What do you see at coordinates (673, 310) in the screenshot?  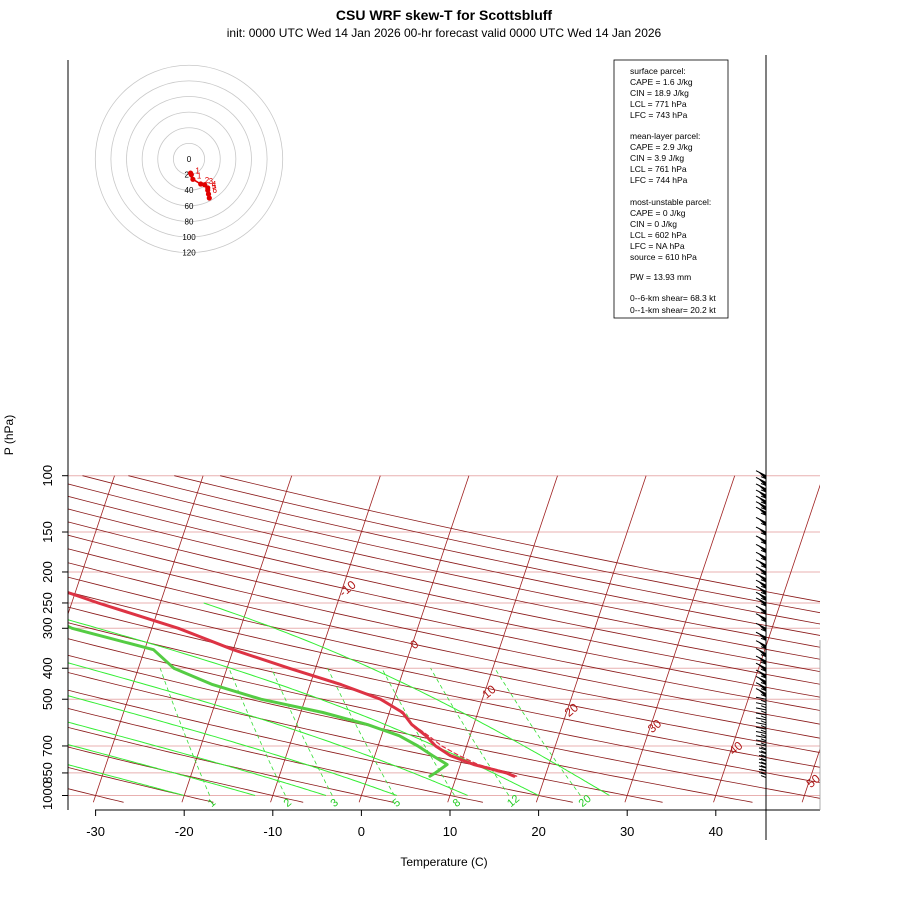 I see `shear-0-1km: 0--1-km shear= 20.2 kt` at bounding box center [673, 310].